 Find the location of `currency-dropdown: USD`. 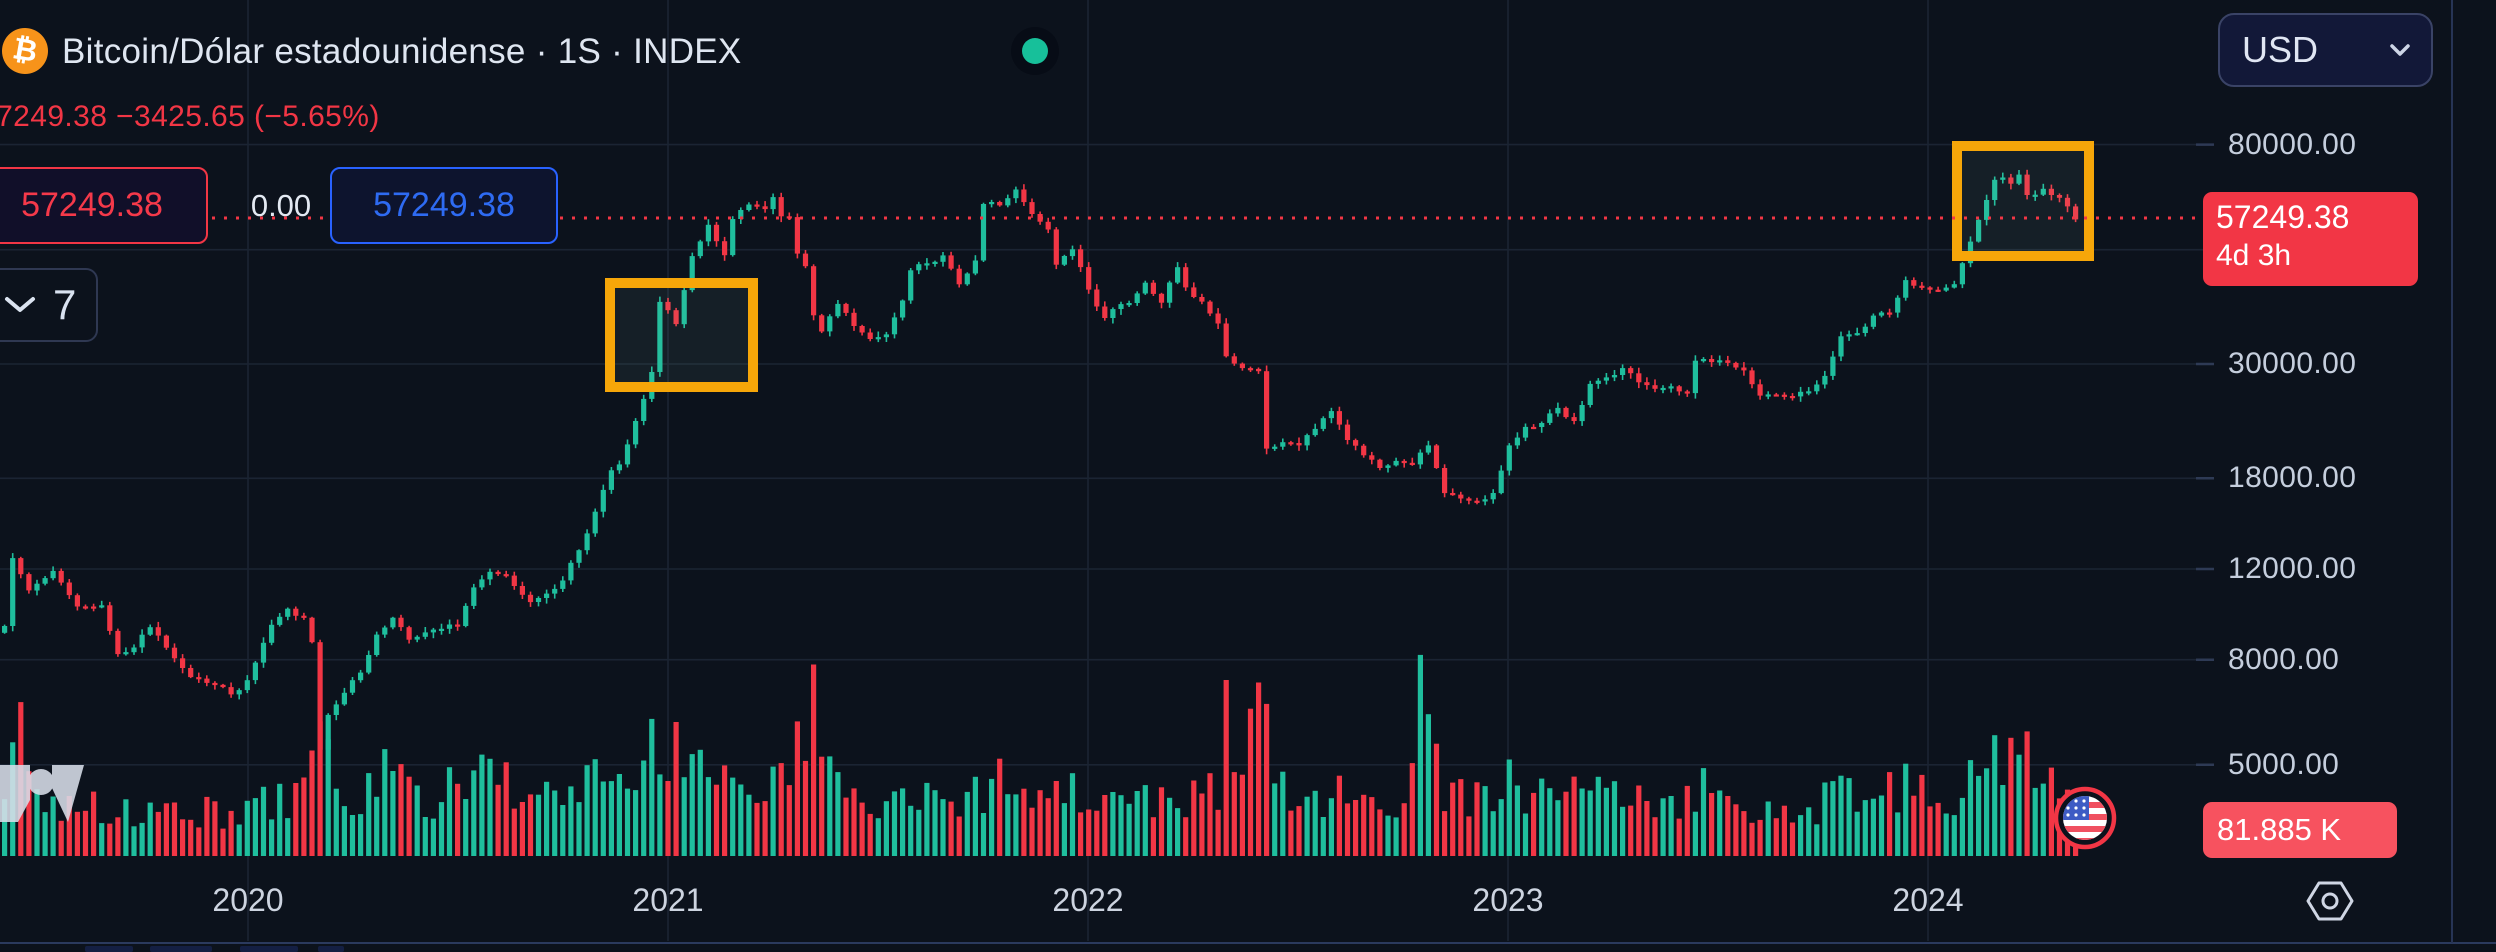

currency-dropdown: USD is located at coordinates (2325, 50).